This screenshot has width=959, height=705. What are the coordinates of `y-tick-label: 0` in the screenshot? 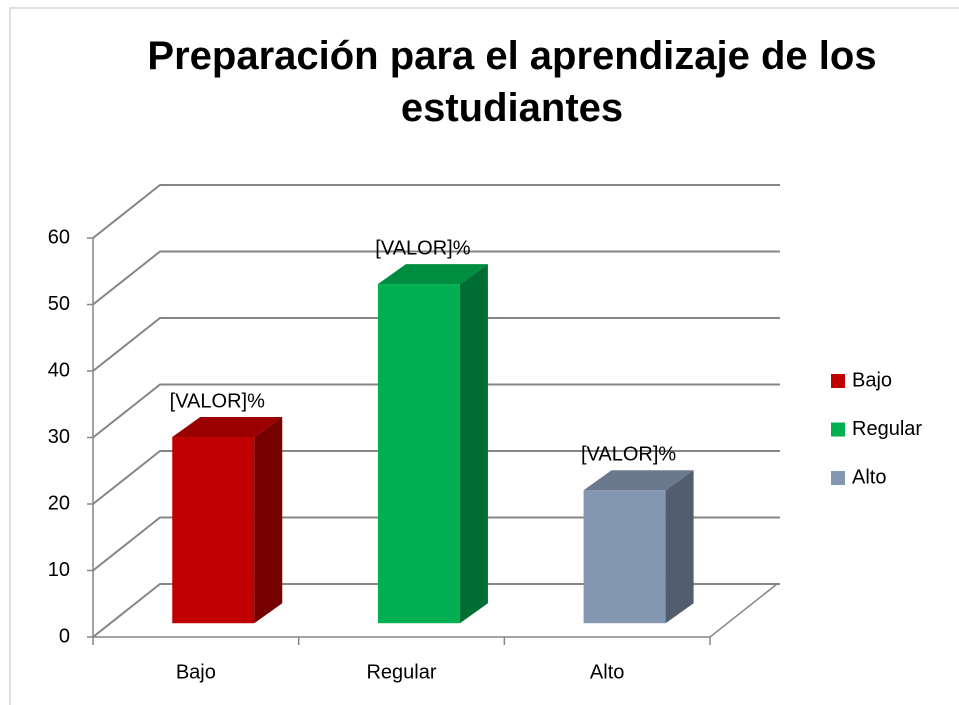 It's located at (64, 636).